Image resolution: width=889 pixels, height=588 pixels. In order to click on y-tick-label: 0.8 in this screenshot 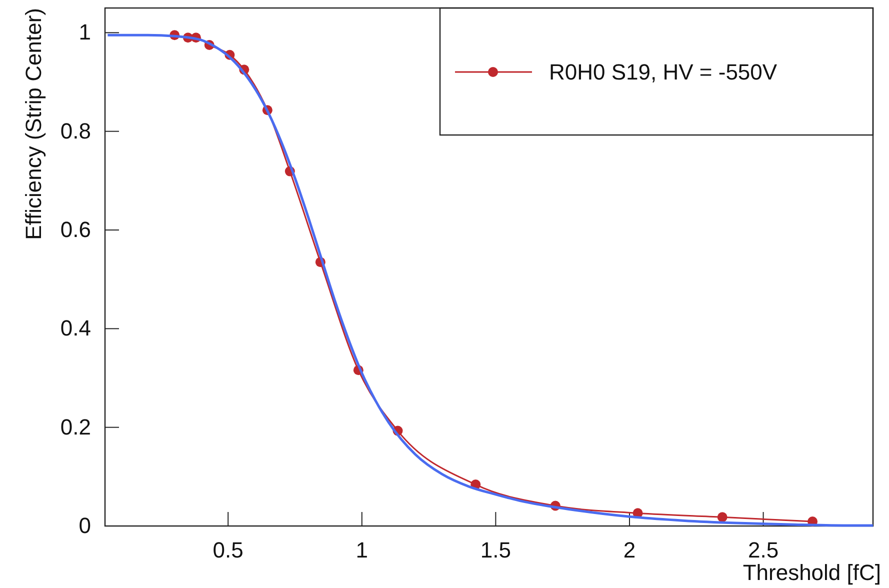, I will do `click(75, 131)`.